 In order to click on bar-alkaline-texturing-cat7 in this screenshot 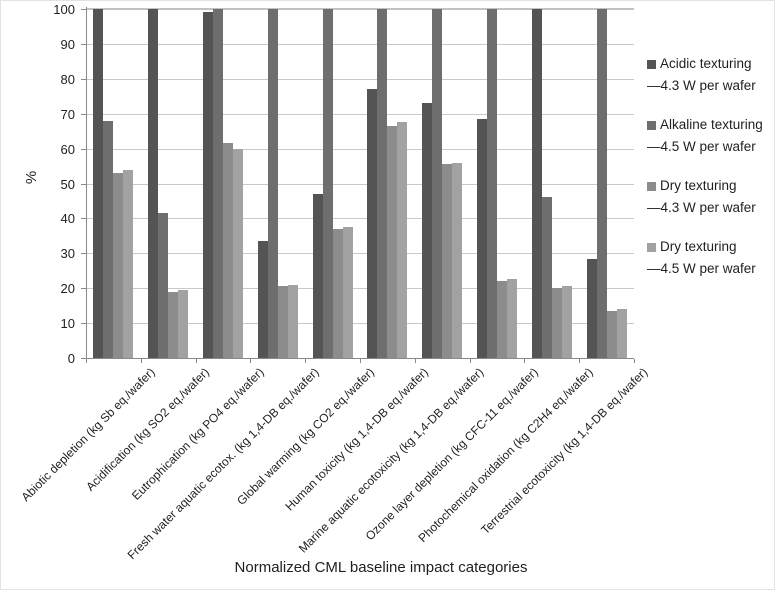, I will do `click(437, 183)`.